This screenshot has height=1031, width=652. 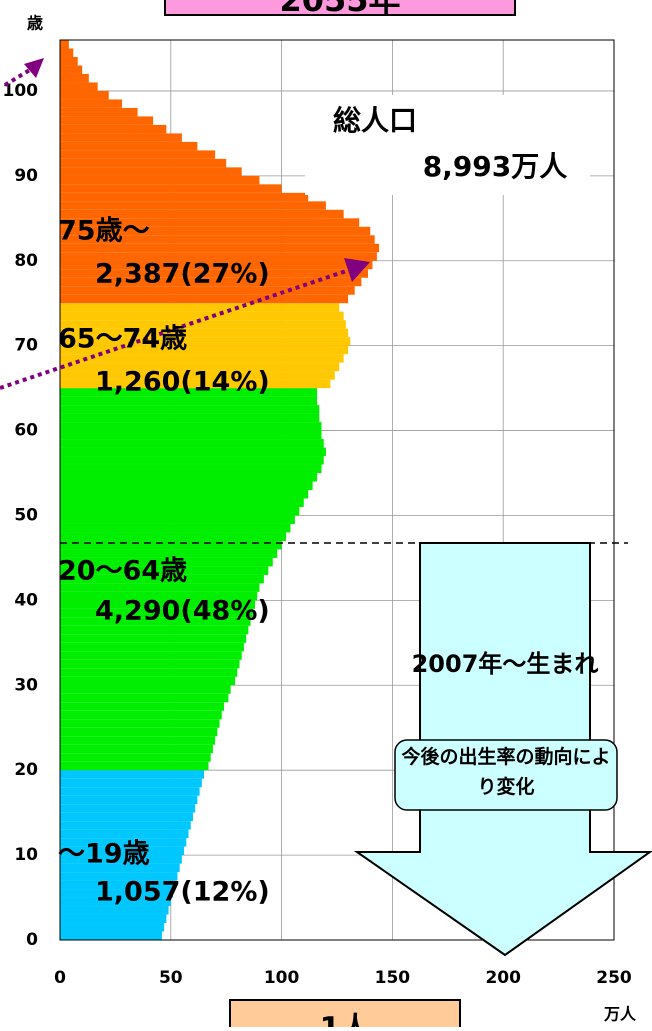 What do you see at coordinates (182, 611) in the screenshot?
I see `group-total: 4,290(48%)` at bounding box center [182, 611].